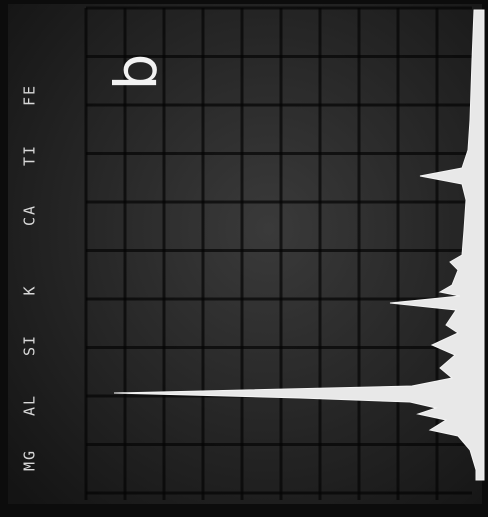 Image resolution: width=488 pixels, height=517 pixels. What do you see at coordinates (30, 277) in the screenshot?
I see `element-labels: MG AL SI K CA TI FE` at bounding box center [30, 277].